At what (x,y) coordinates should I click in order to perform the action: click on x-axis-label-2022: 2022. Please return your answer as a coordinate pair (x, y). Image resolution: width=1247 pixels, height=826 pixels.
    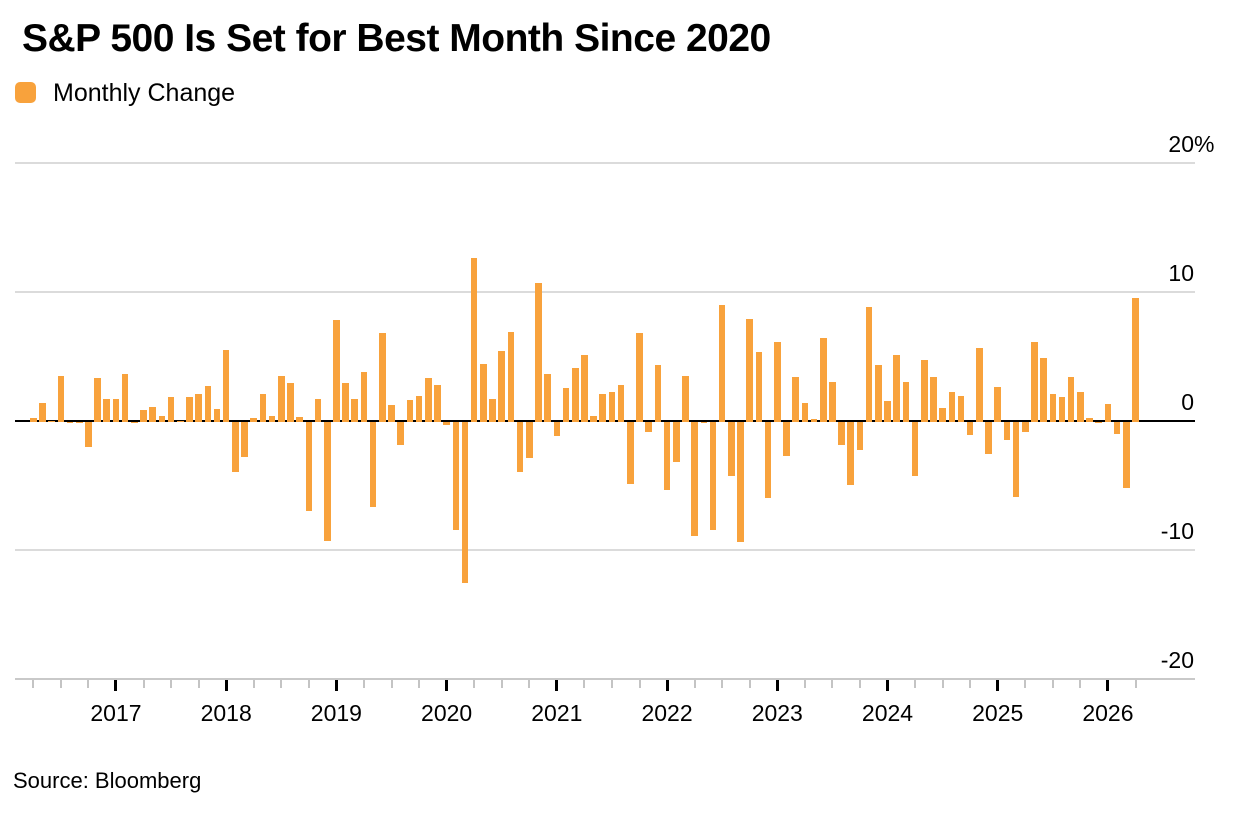
    Looking at the image, I should click on (667, 713).